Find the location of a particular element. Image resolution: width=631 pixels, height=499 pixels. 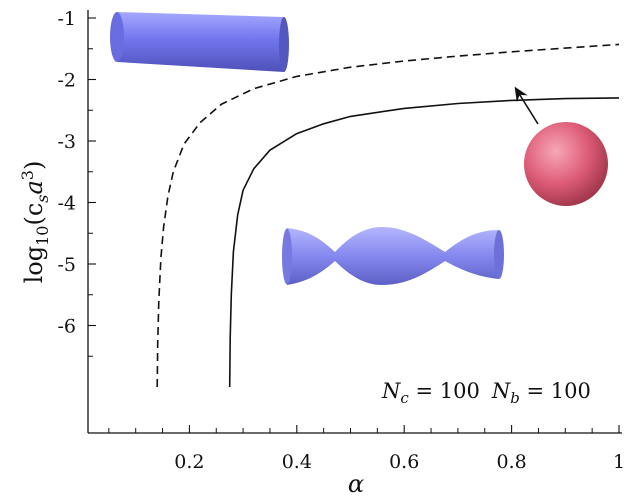

y-tick-label: -1 is located at coordinates (66, 19).